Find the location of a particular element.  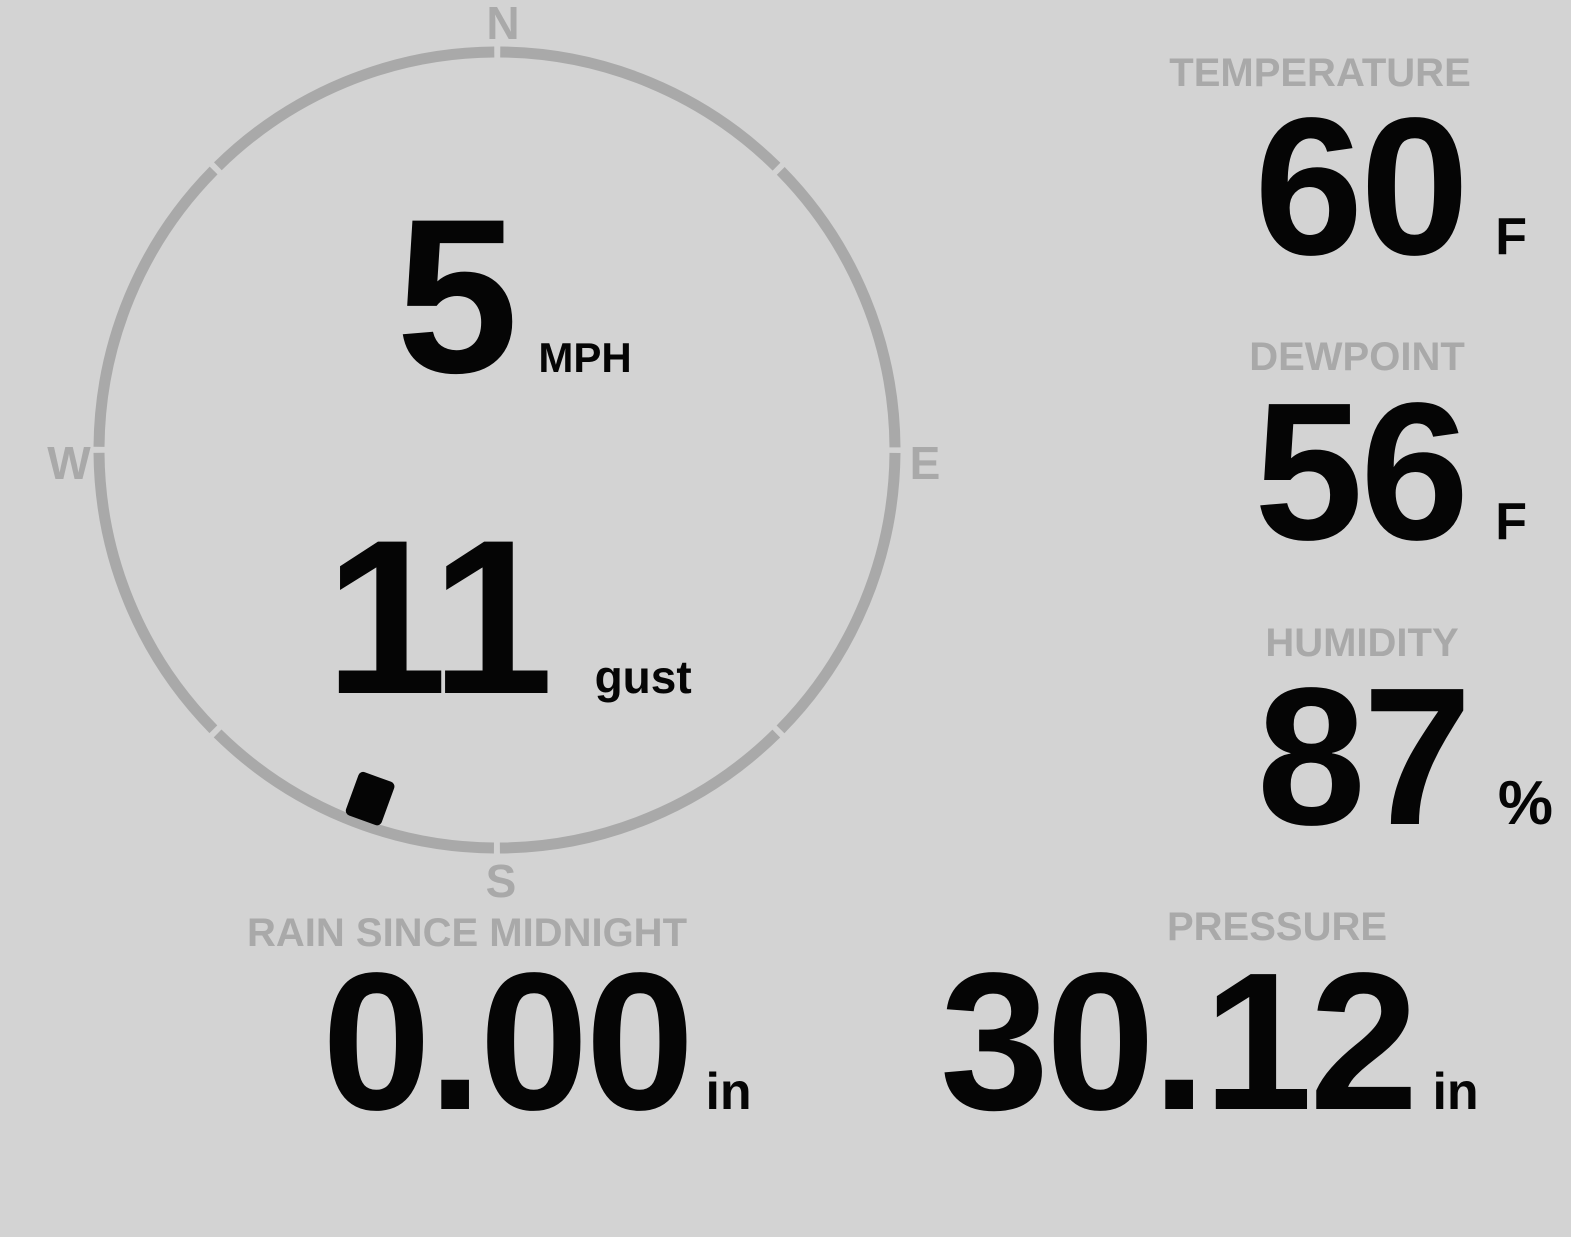

temperature-value-group: 60 F is located at coordinates (1390, 187).